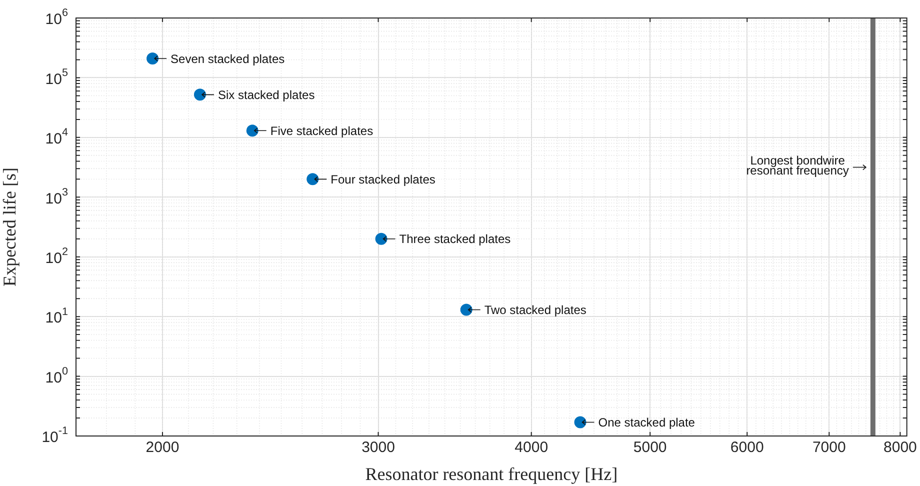 The width and height of the screenshot is (920, 486). I want to click on x-axis-title: Resonator resonant frequency [Hz], so click(491, 474).